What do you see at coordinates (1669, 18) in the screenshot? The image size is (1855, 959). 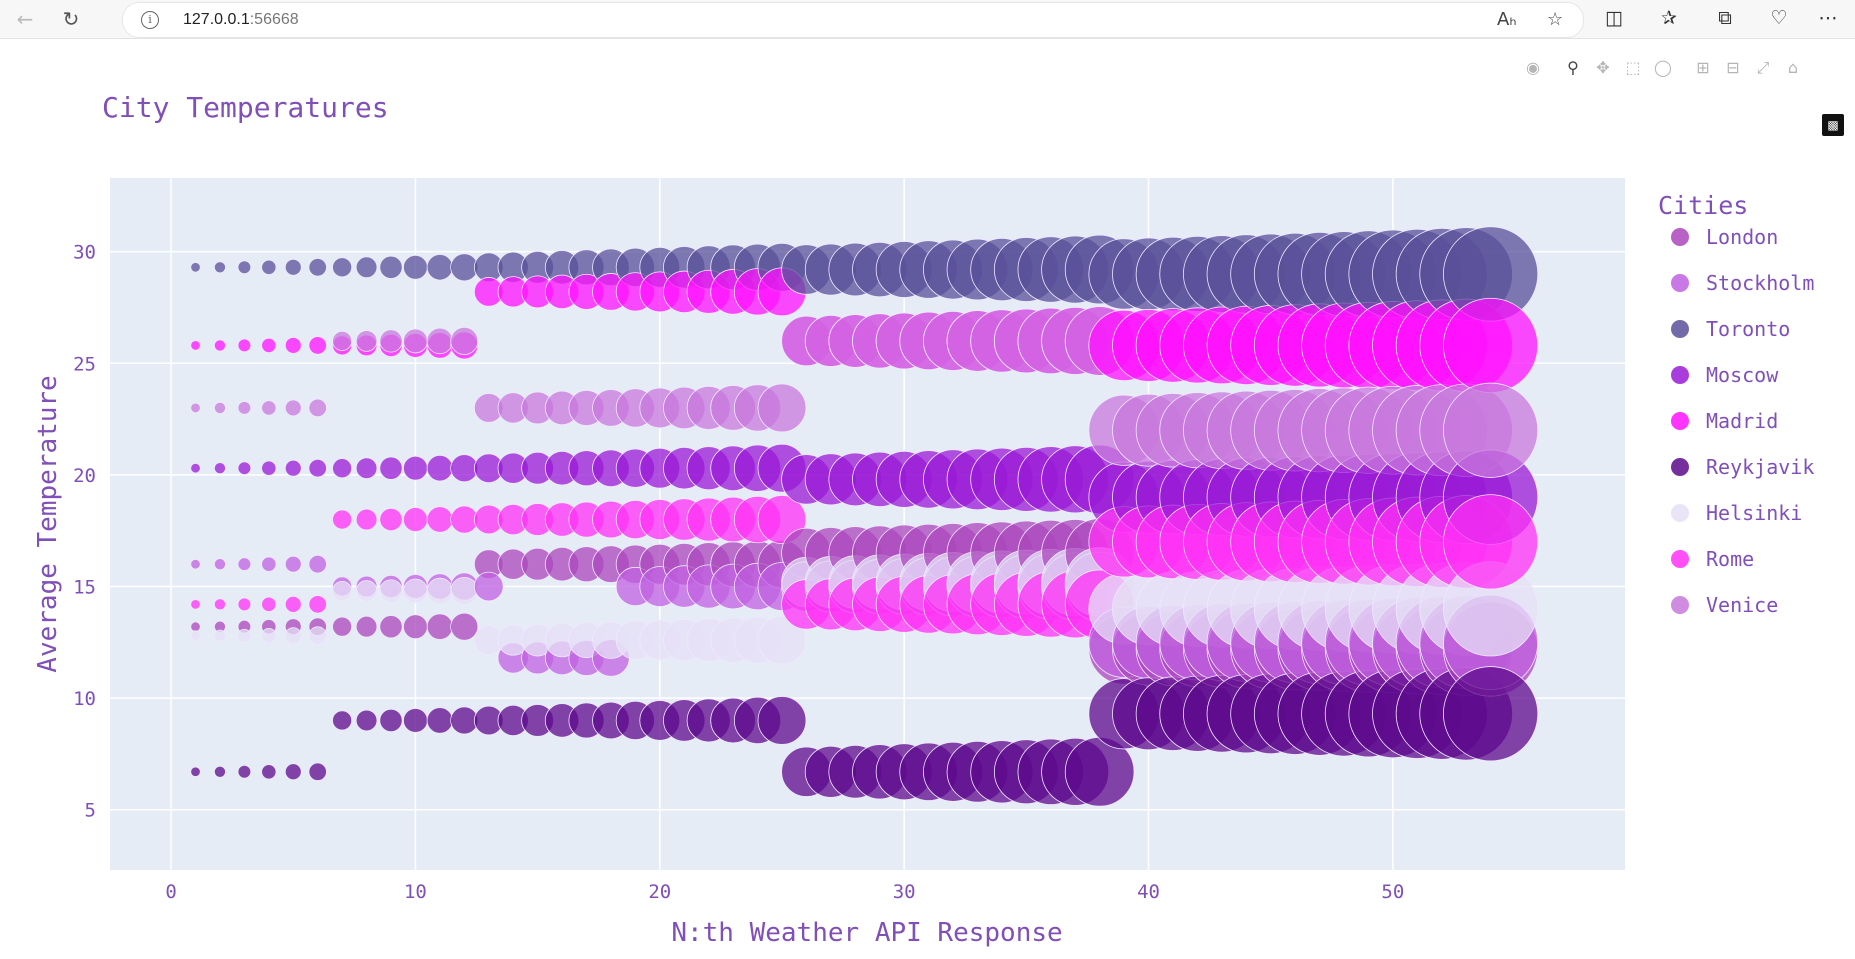 I see `favorites-icon: ✰` at bounding box center [1669, 18].